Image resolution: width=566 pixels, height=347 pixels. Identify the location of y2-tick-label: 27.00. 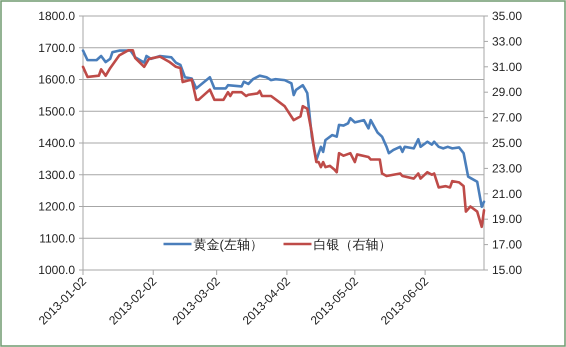
(507, 117).